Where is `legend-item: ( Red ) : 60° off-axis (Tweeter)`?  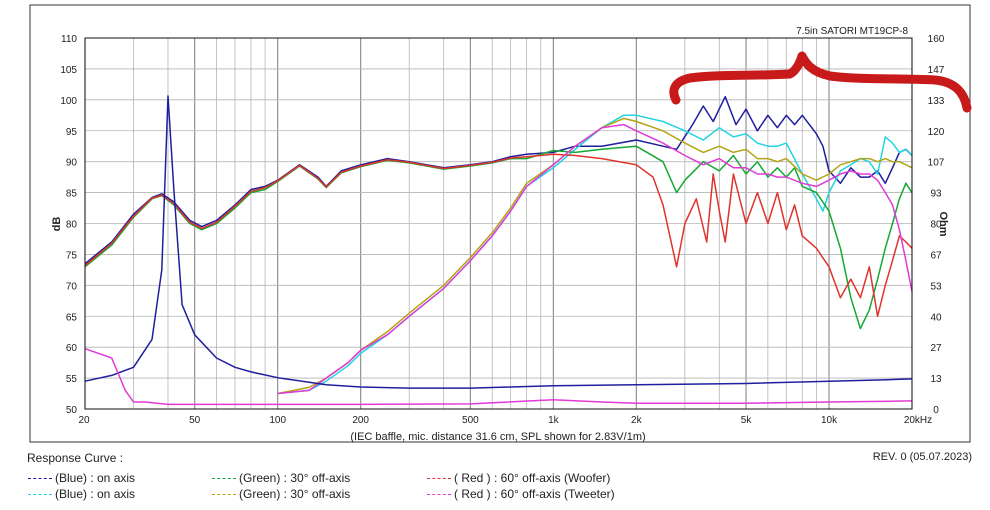 legend-item: ( Red ) : 60° off-axis (Tweeter) is located at coordinates (521, 494).